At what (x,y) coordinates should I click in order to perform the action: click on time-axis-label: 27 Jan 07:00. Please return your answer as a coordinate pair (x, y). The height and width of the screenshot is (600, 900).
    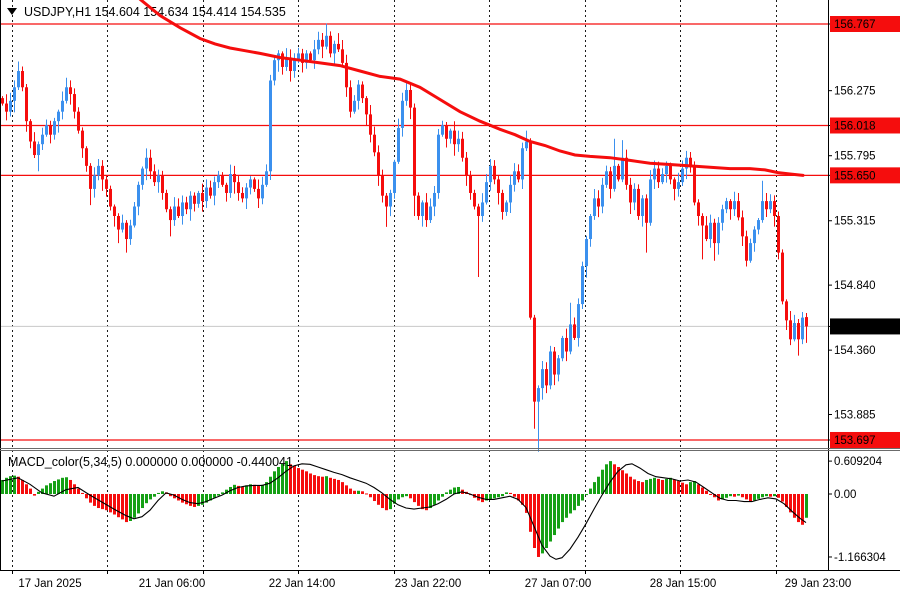
    Looking at the image, I should click on (558, 584).